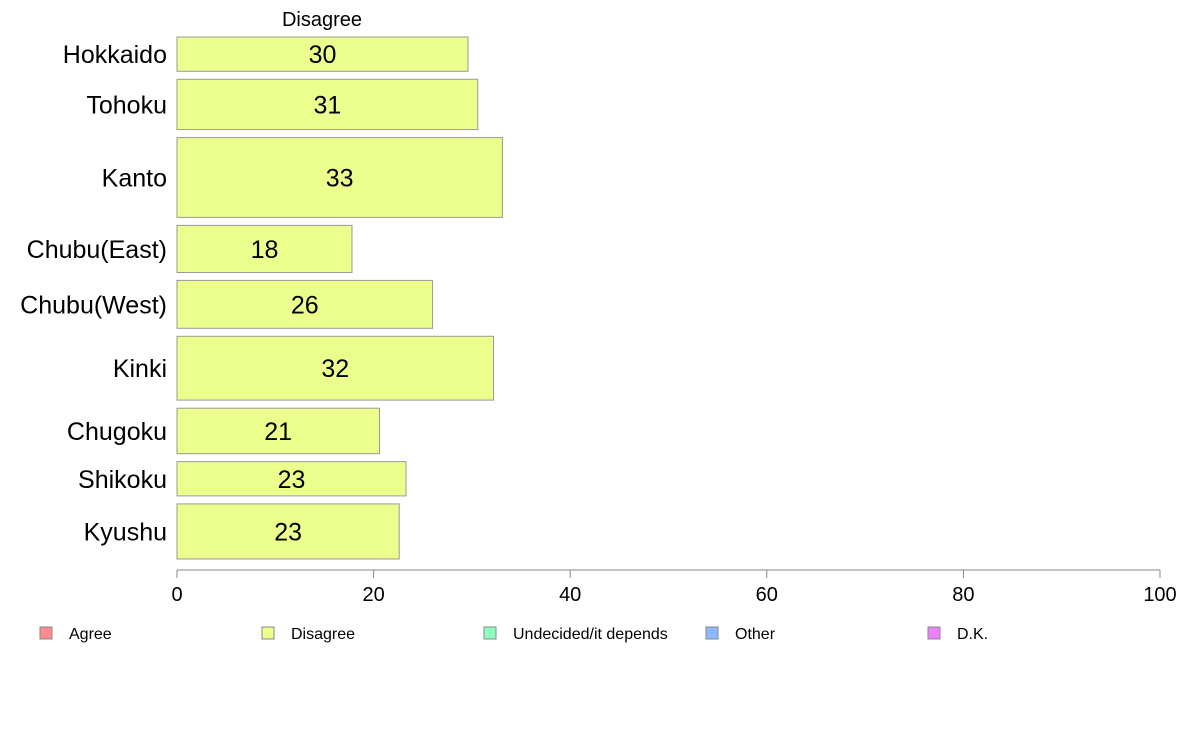 The width and height of the screenshot is (1188, 736). I want to click on bar-chugoku, so click(278, 431).